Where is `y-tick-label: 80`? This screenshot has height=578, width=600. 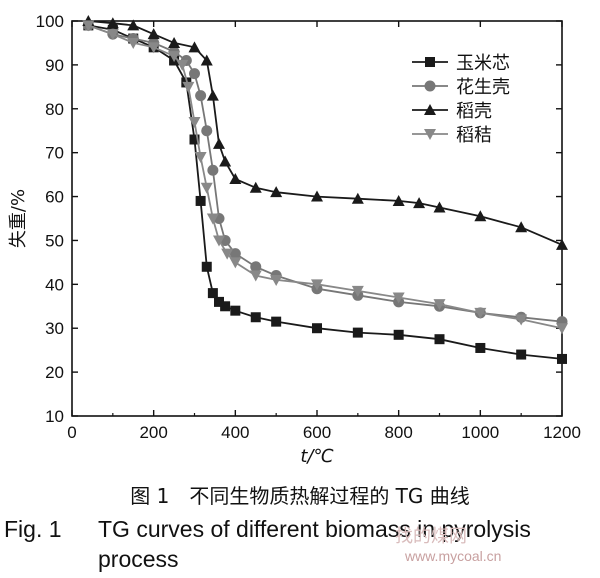
y-tick-label: 80 is located at coordinates (54, 109).